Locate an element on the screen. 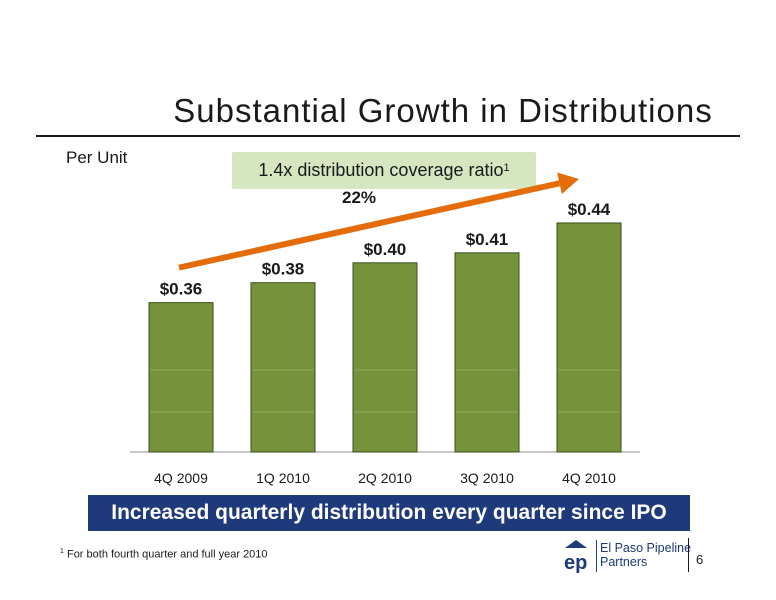 The width and height of the screenshot is (776, 600). coverage-callout-text: 1.4x distribution coverage ratio is located at coordinates (381, 170).